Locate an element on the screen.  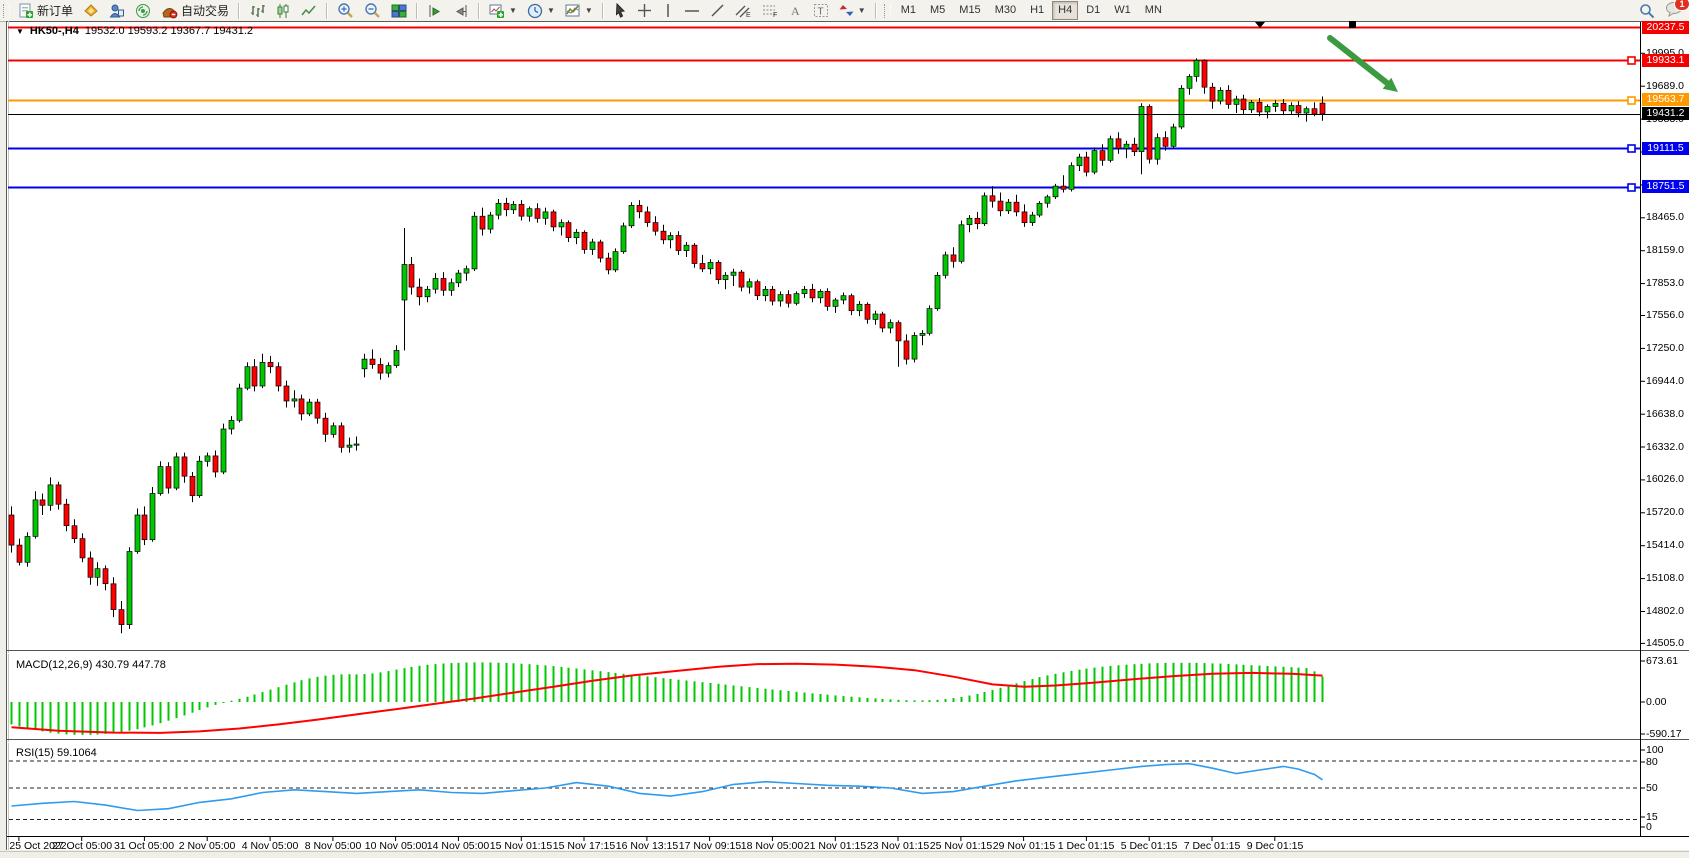
fibonacci-icon: F is located at coordinates (769, 11).